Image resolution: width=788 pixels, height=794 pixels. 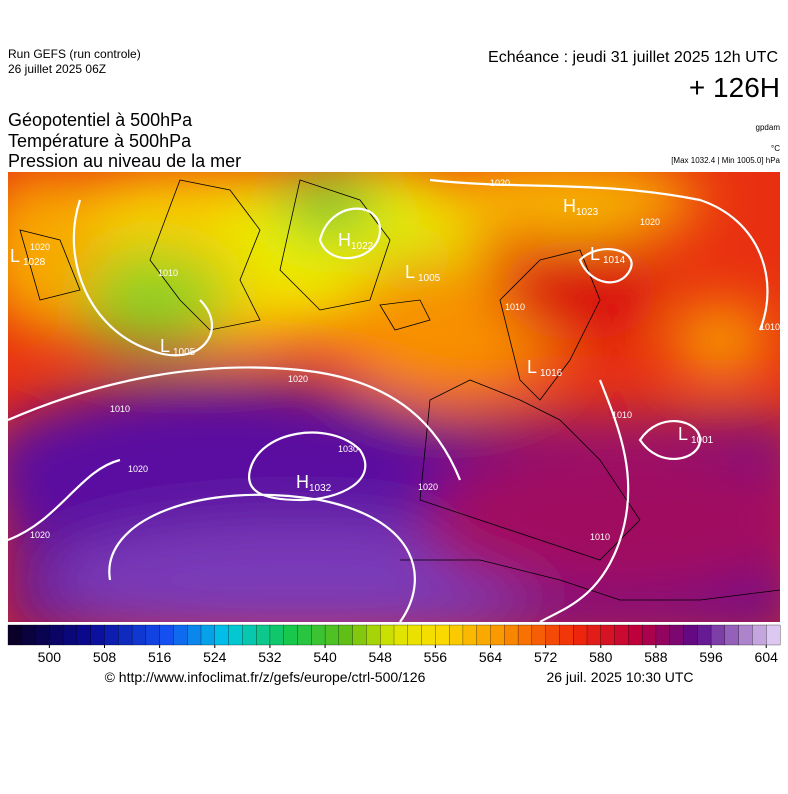 I want to click on colorbar-label: 564, so click(x=491, y=657).